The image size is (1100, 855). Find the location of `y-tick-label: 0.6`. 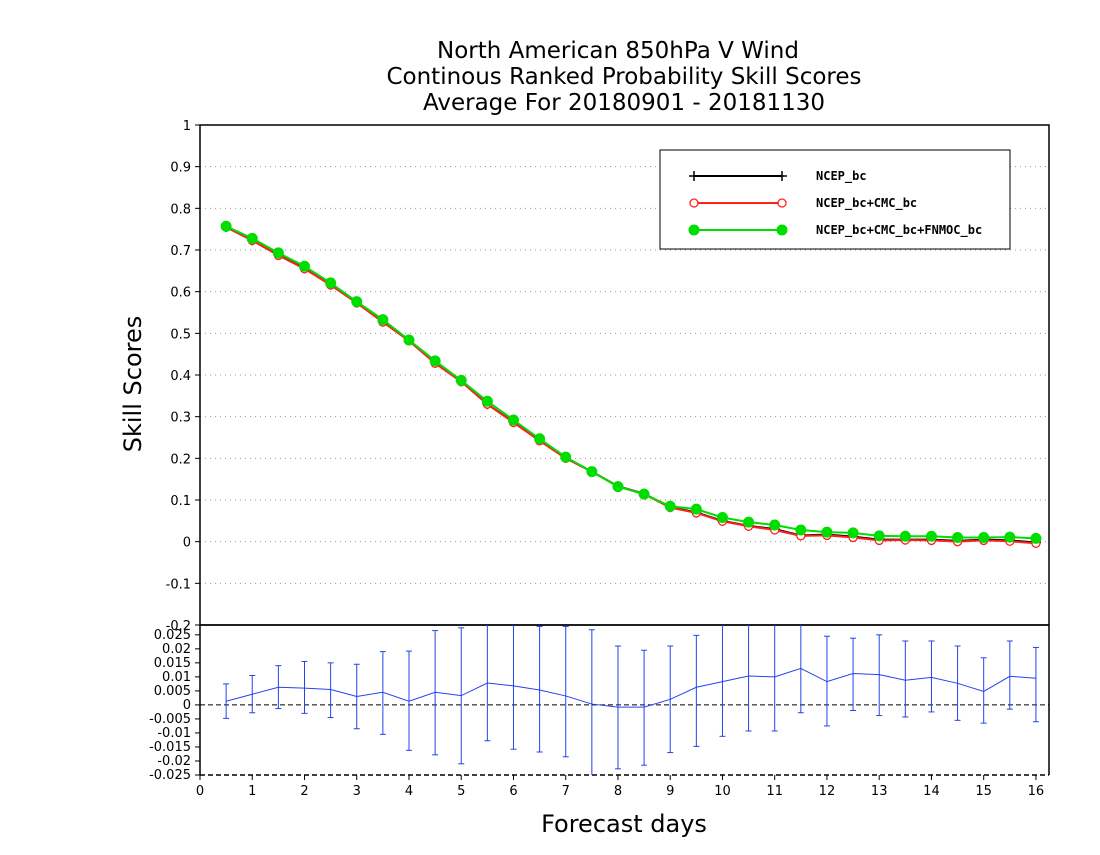

y-tick-label: 0.6 is located at coordinates (180, 293).